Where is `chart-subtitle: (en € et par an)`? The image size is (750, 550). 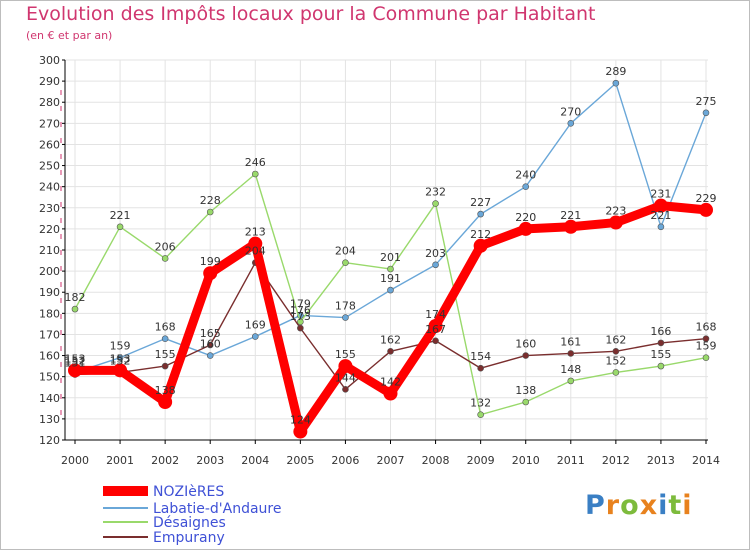
chart-subtitle: (en € et par an) is located at coordinates (69, 35).